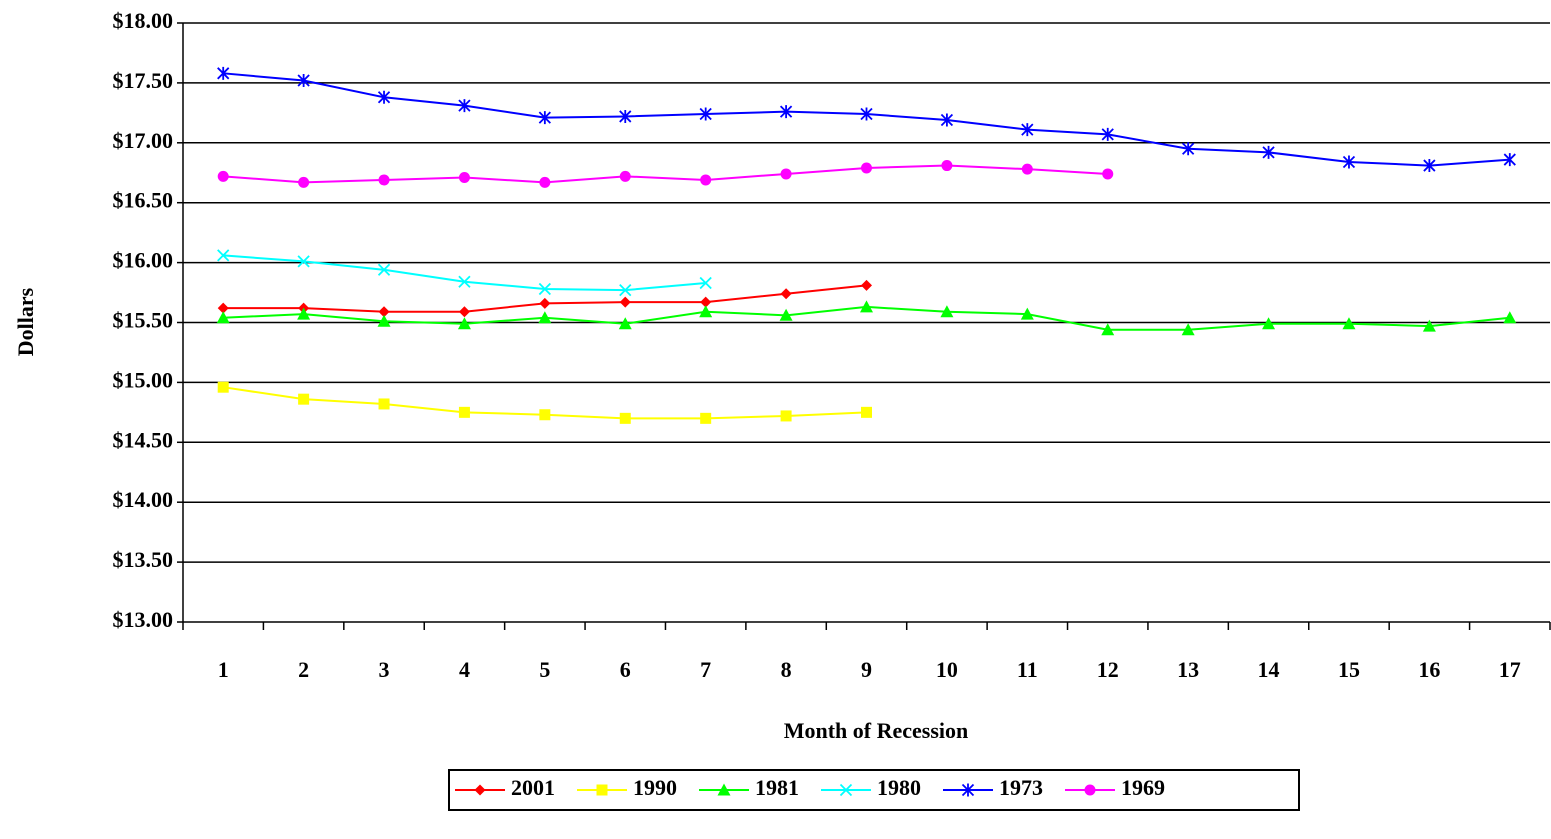  I want to click on y-tick-label: $13.50, so click(143, 559).